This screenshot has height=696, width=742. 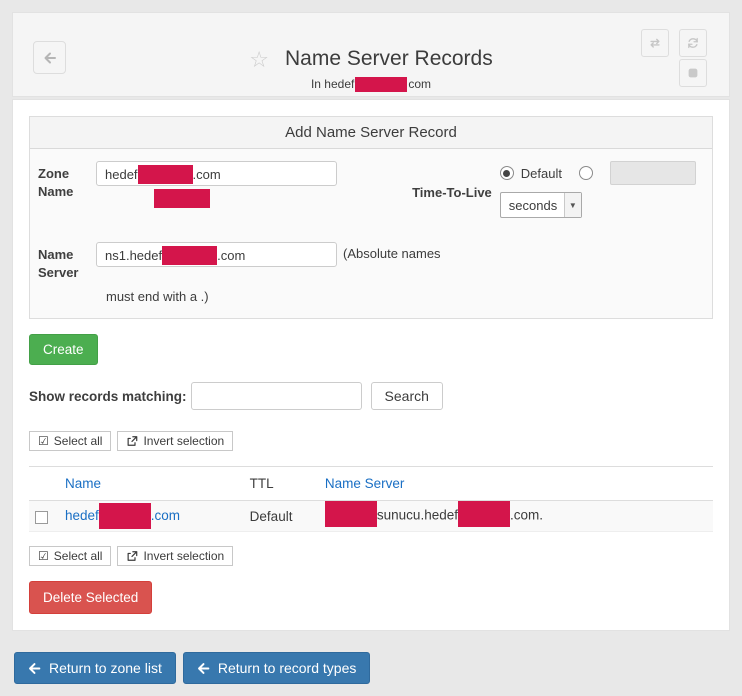 I want to click on name-server-suffix: .com, so click(x=231, y=255).